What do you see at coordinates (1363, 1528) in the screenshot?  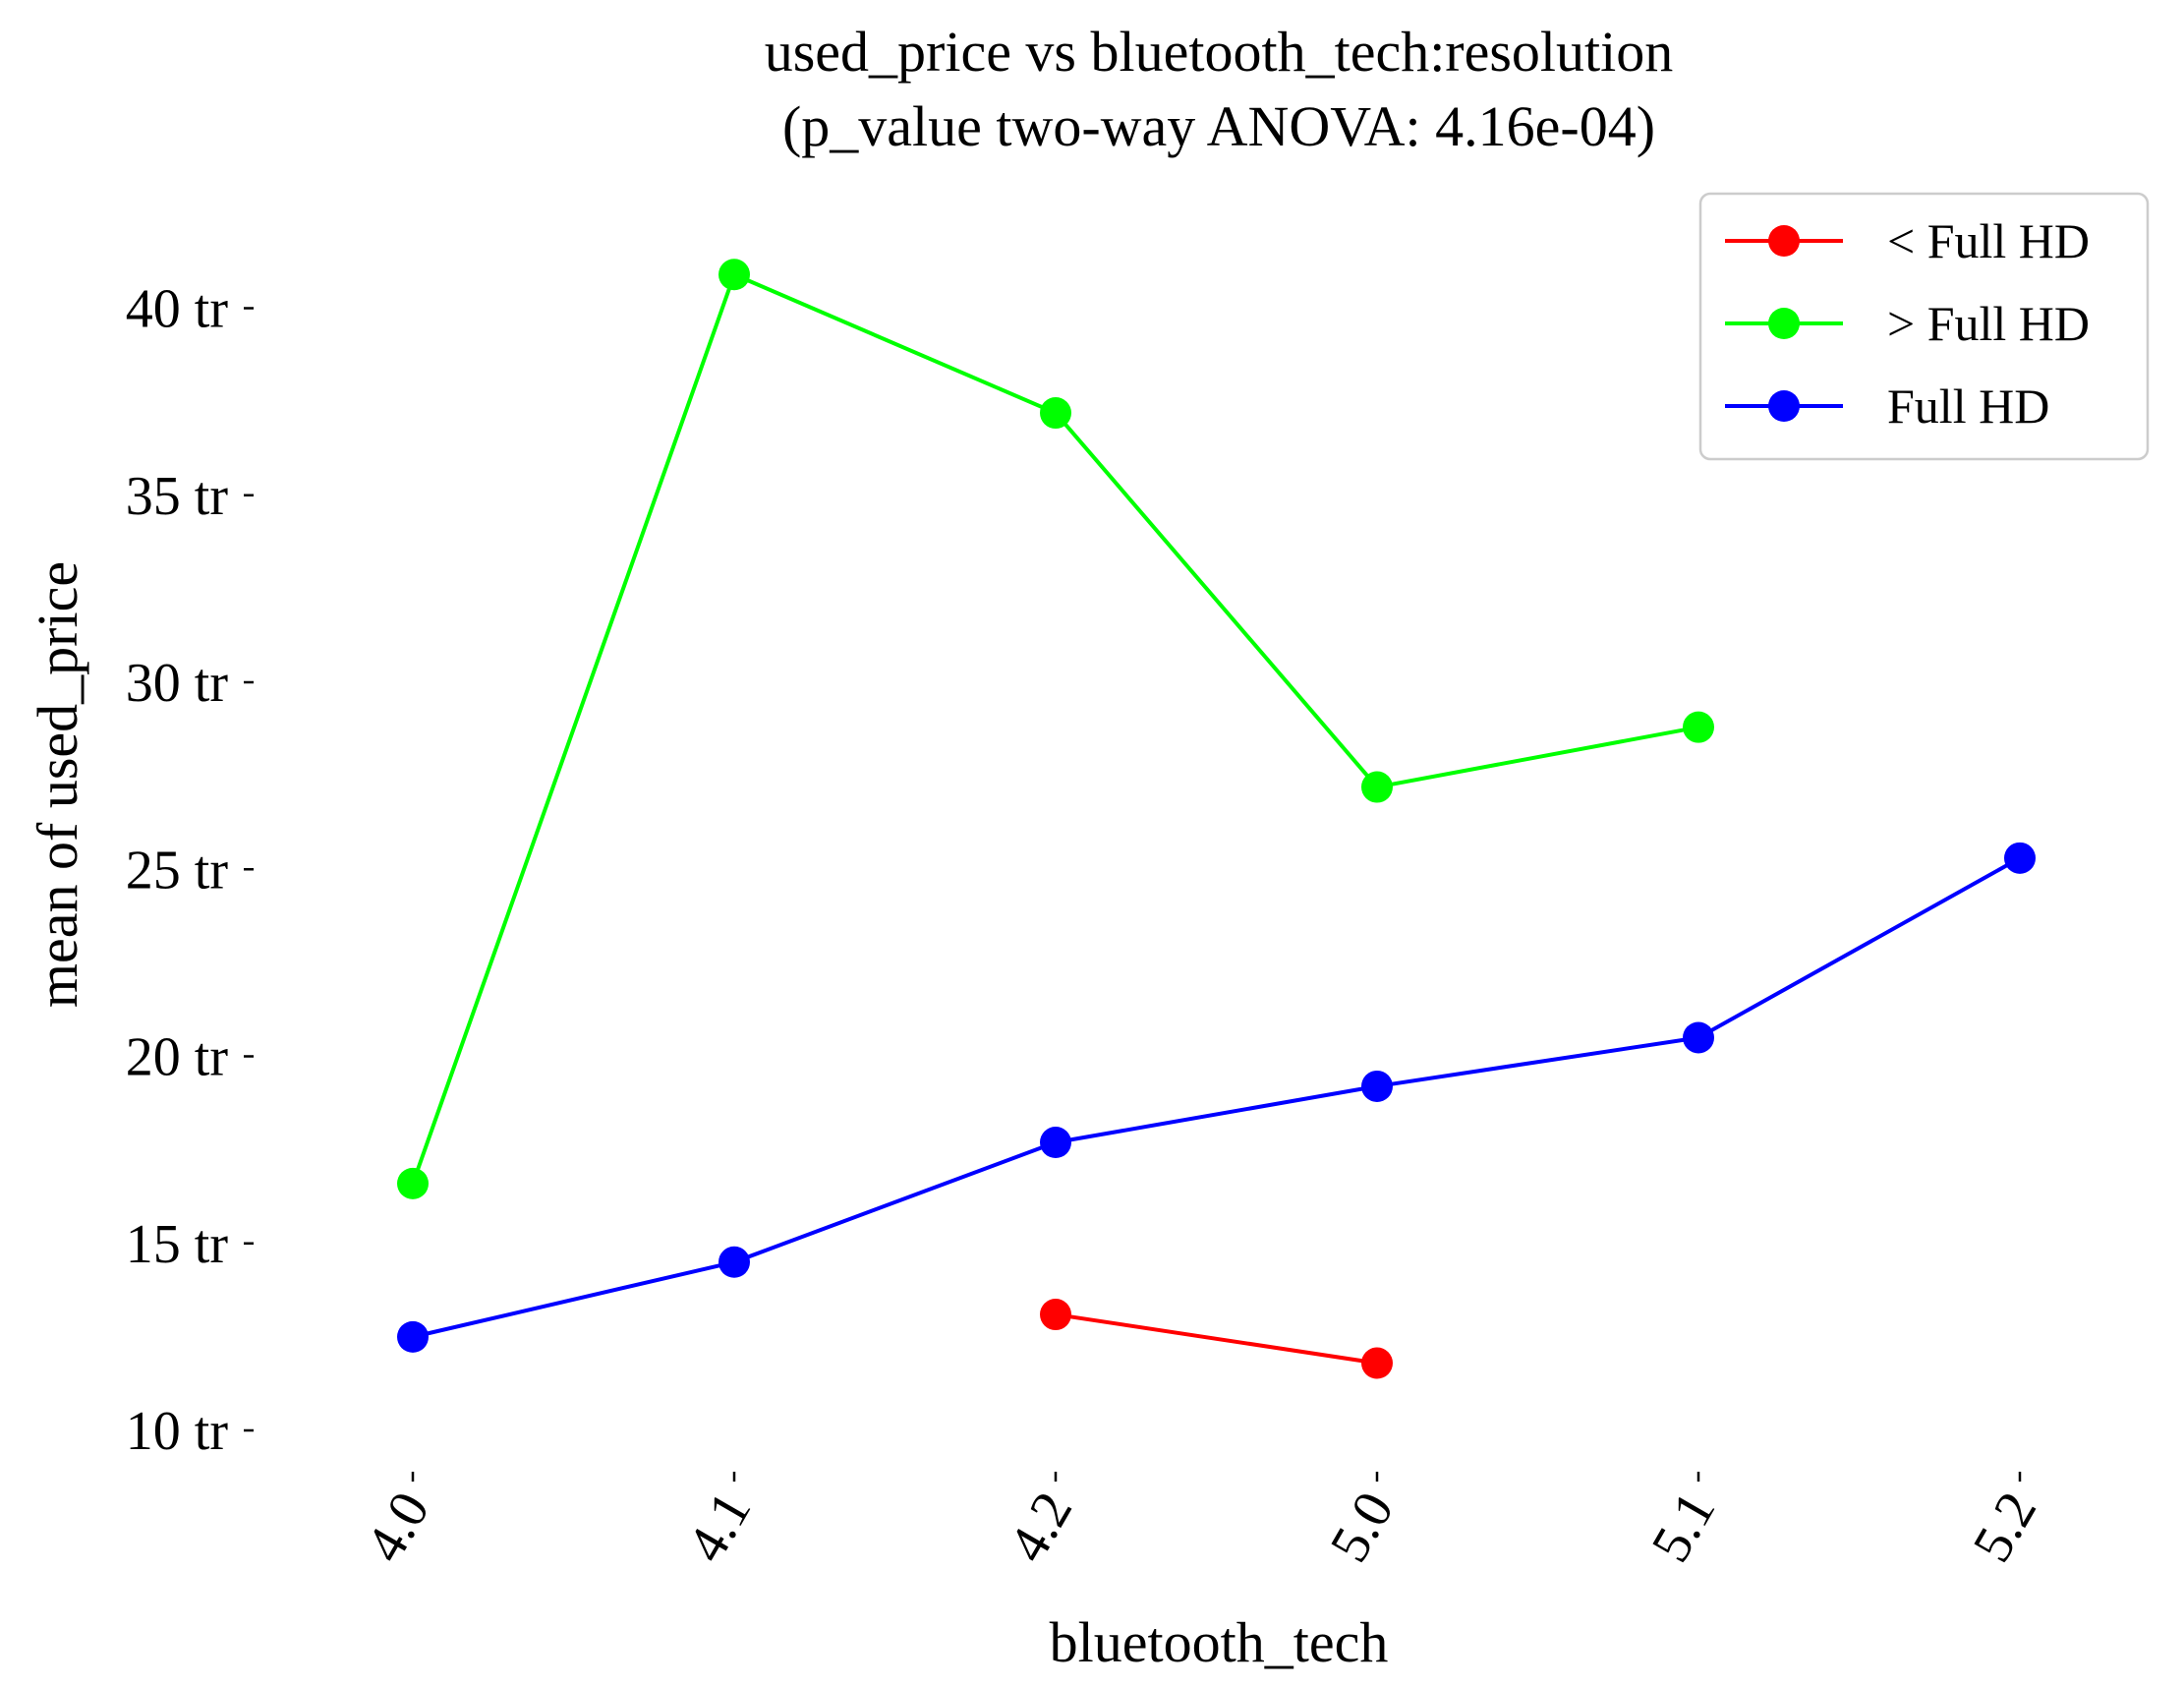 I see `x-tick-label: 5.0` at bounding box center [1363, 1528].